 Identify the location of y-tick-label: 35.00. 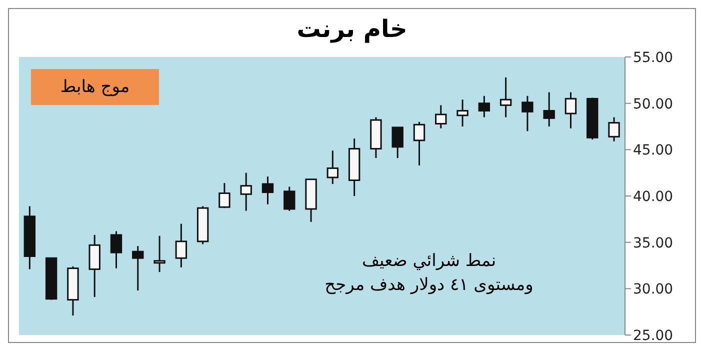
(653, 243).